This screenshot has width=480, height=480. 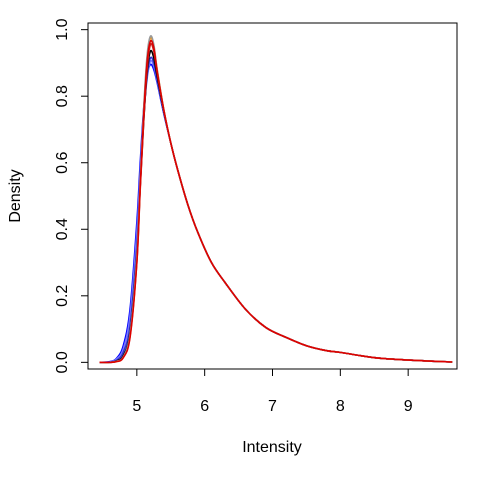 I want to click on y-tick-label: 0.2, so click(x=62, y=296).